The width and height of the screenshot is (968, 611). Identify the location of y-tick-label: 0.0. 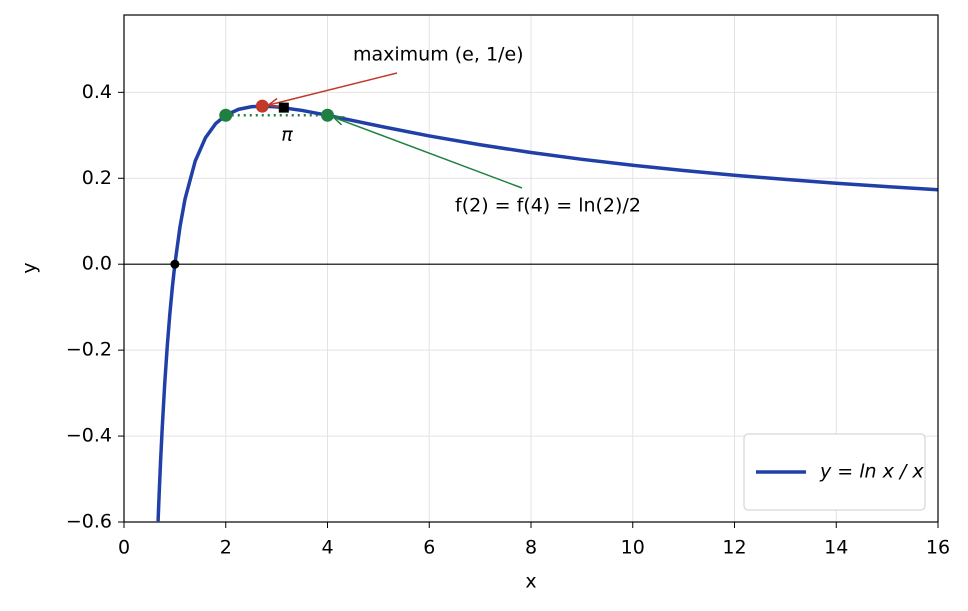
(97, 264).